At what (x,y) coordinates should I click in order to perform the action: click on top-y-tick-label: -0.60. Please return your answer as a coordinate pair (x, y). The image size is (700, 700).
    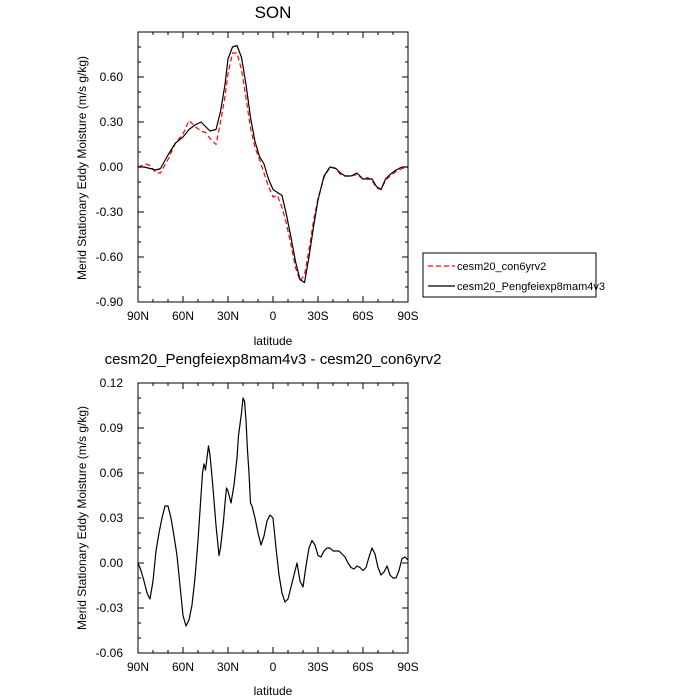
    Looking at the image, I should click on (110, 257).